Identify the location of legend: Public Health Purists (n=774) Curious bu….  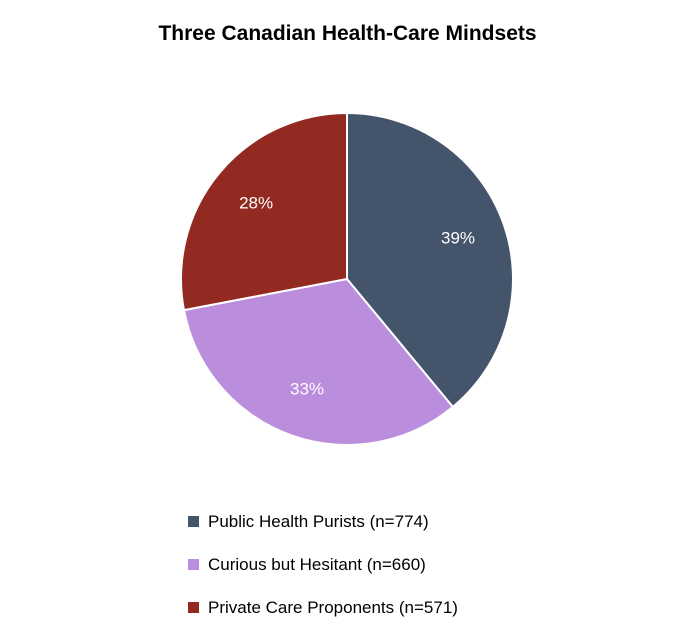
(323, 571).